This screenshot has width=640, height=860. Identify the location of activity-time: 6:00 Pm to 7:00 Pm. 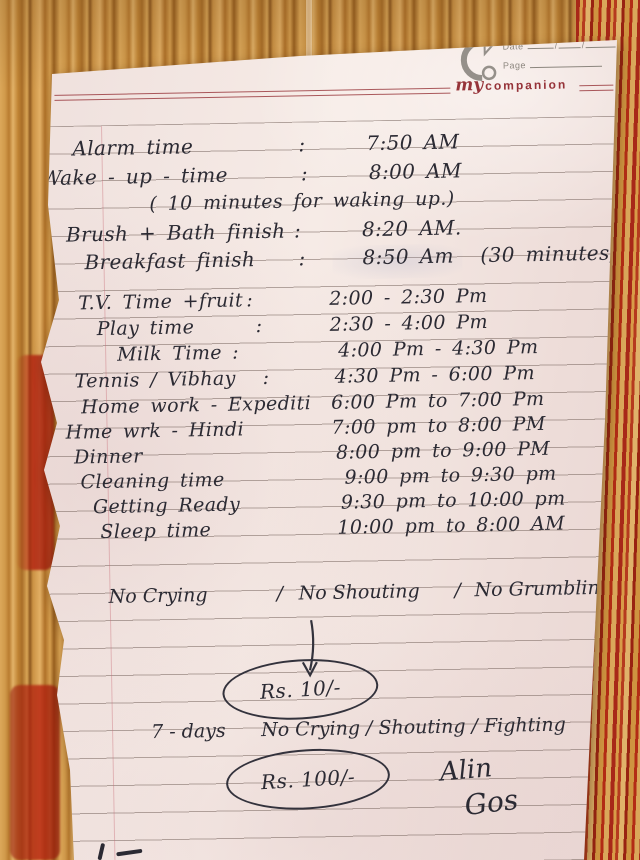
(437, 400).